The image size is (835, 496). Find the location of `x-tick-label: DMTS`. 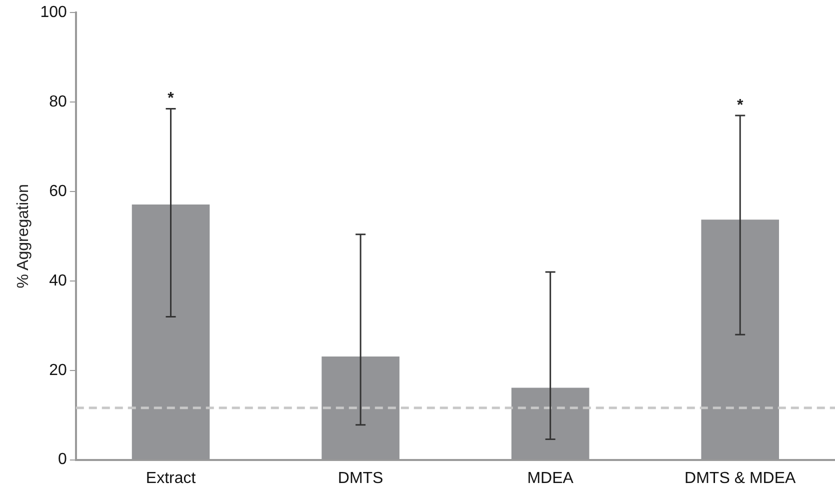

x-tick-label: DMTS is located at coordinates (361, 478).